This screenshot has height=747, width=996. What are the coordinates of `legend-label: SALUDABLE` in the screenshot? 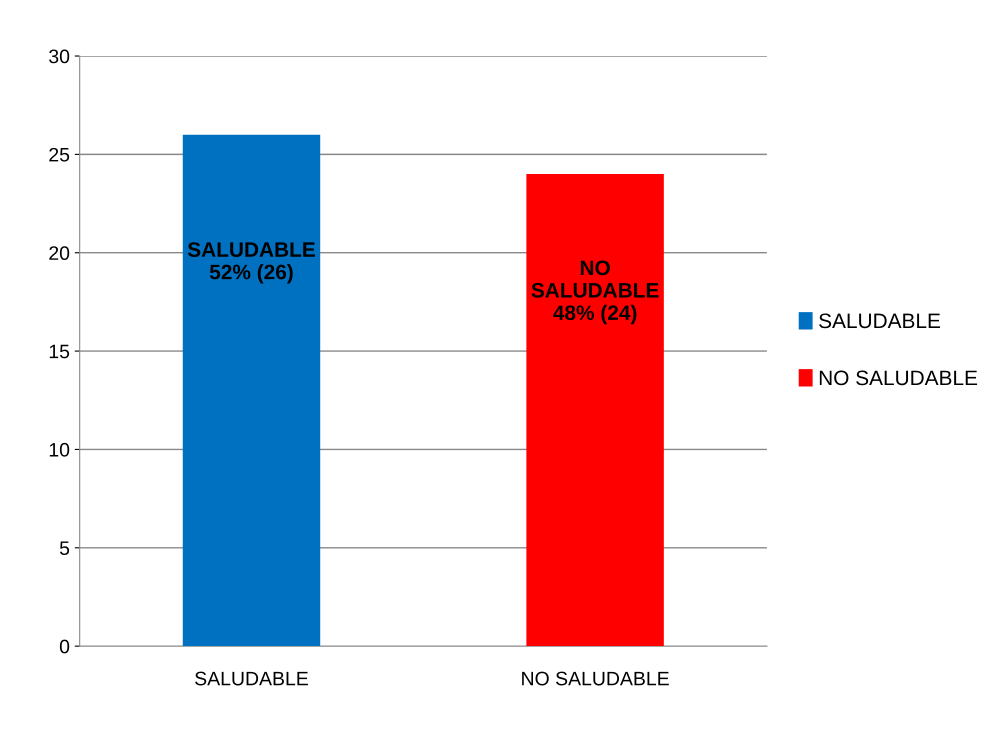 It's located at (879, 320).